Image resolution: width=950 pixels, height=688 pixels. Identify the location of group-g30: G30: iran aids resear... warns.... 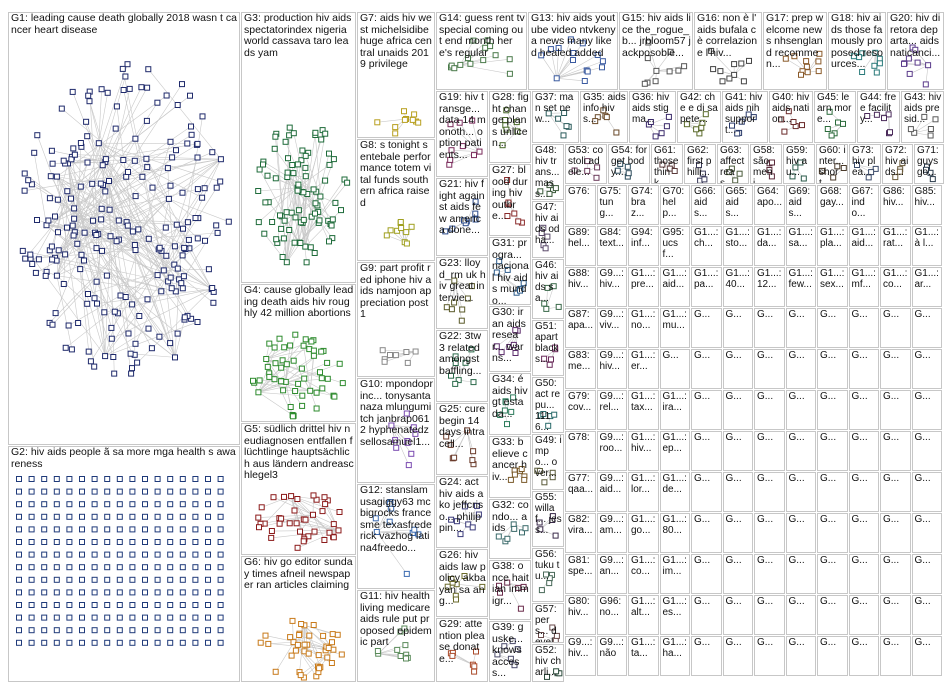
(510, 339).